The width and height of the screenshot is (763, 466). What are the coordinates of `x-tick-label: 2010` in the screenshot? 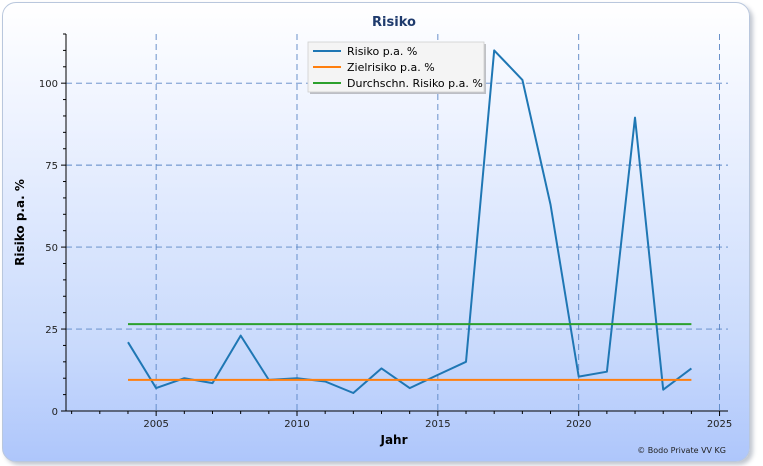 It's located at (296, 424).